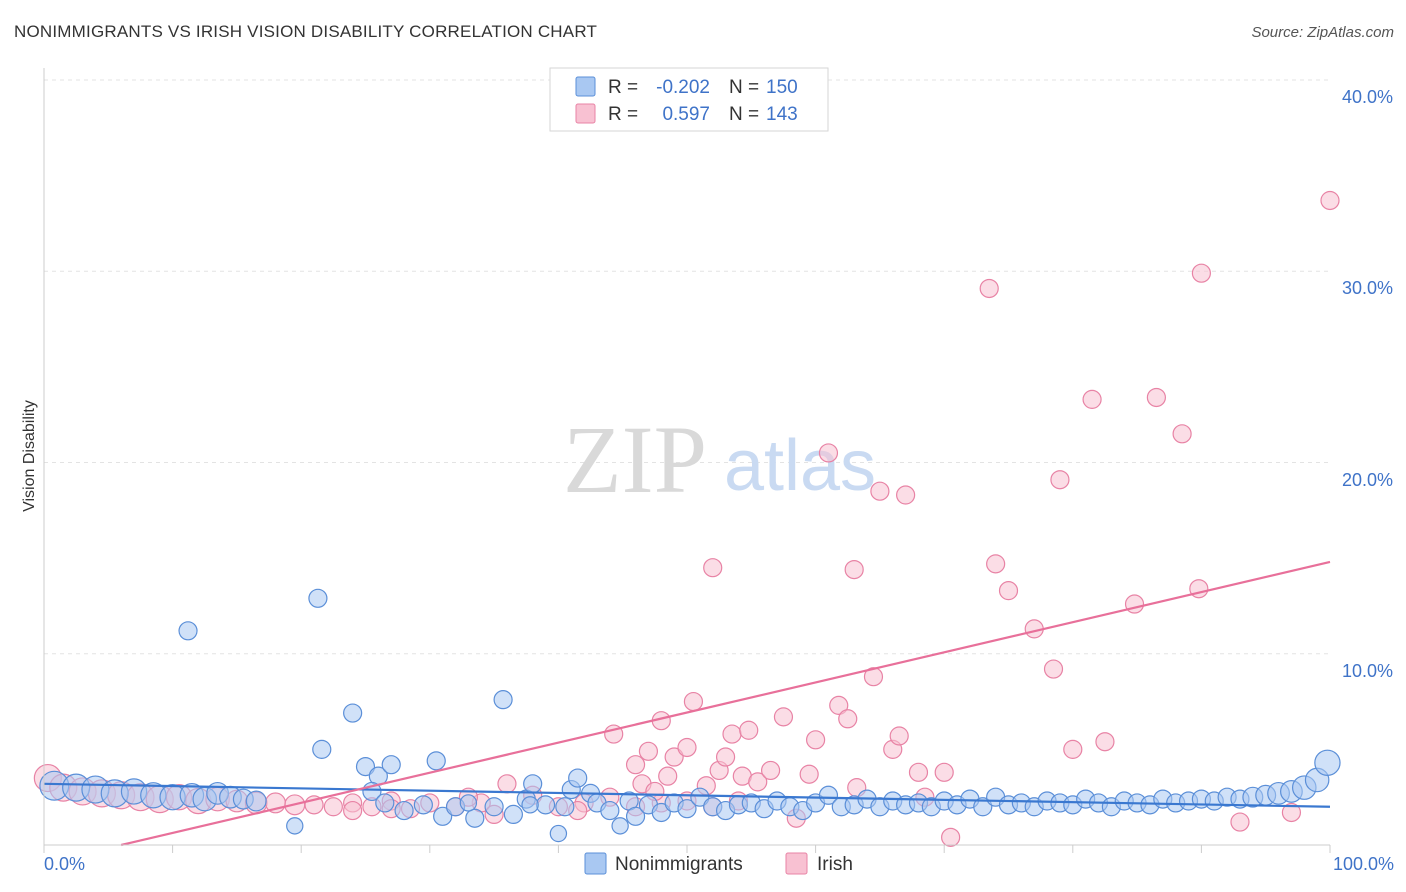 This screenshot has height=892, width=1406. Describe the element at coordinates (683, 87) in the screenshot. I see `stats-r-value-nonimmigrants: -0.202` at that location.